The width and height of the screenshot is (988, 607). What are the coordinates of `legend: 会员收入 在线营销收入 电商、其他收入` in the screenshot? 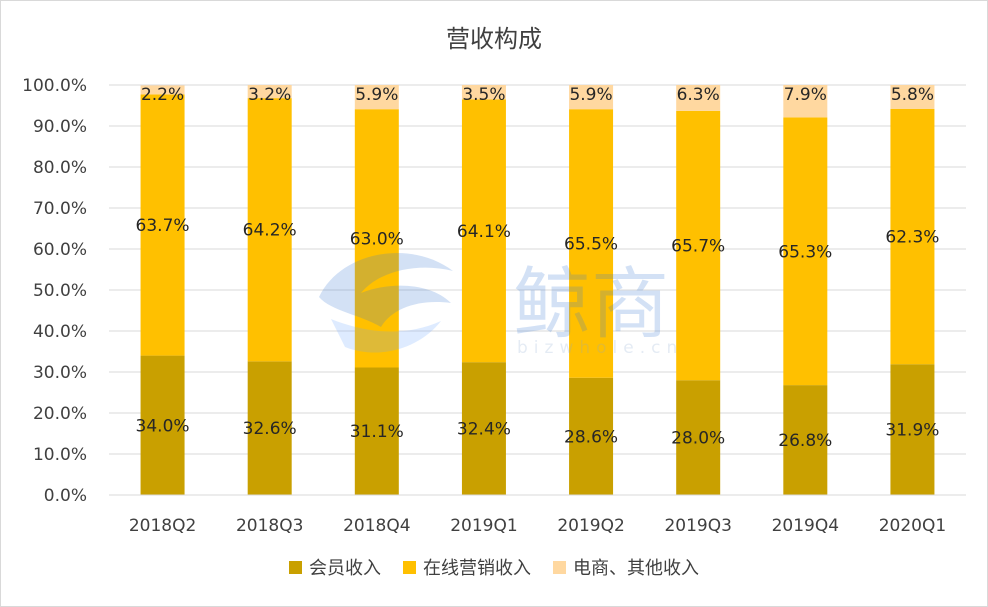 It's located at (494, 568).